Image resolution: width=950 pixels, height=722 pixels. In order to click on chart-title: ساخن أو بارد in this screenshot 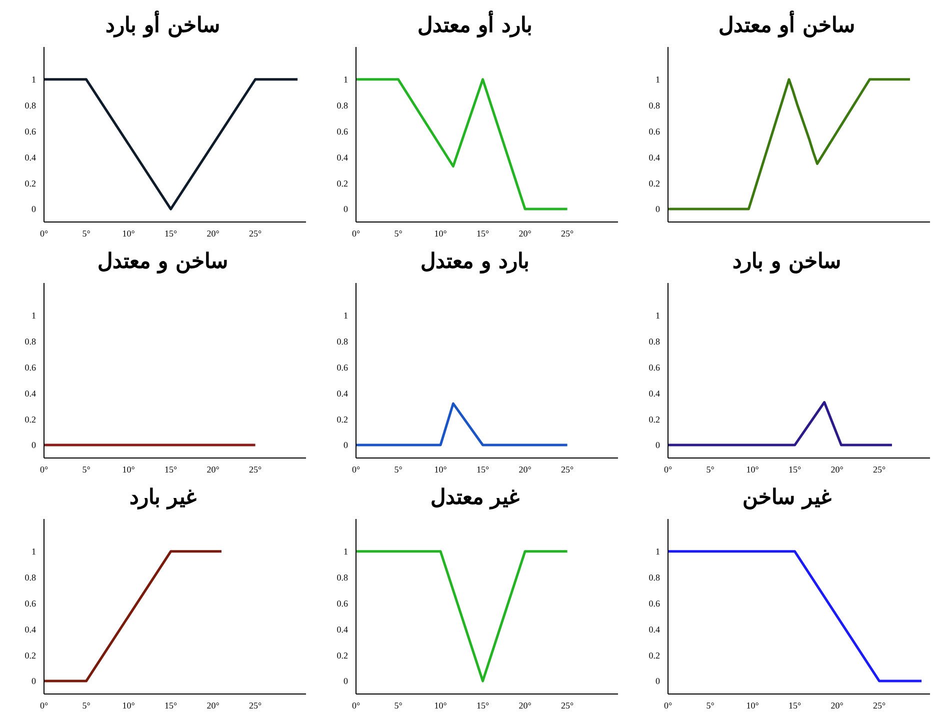, I will do `click(163, 25)`.